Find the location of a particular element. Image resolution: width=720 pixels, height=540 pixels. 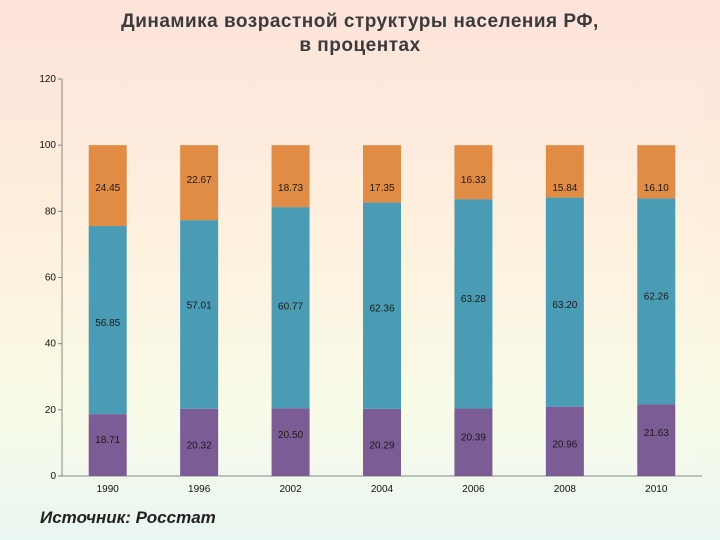

data-label: 63.28 is located at coordinates (473, 299).